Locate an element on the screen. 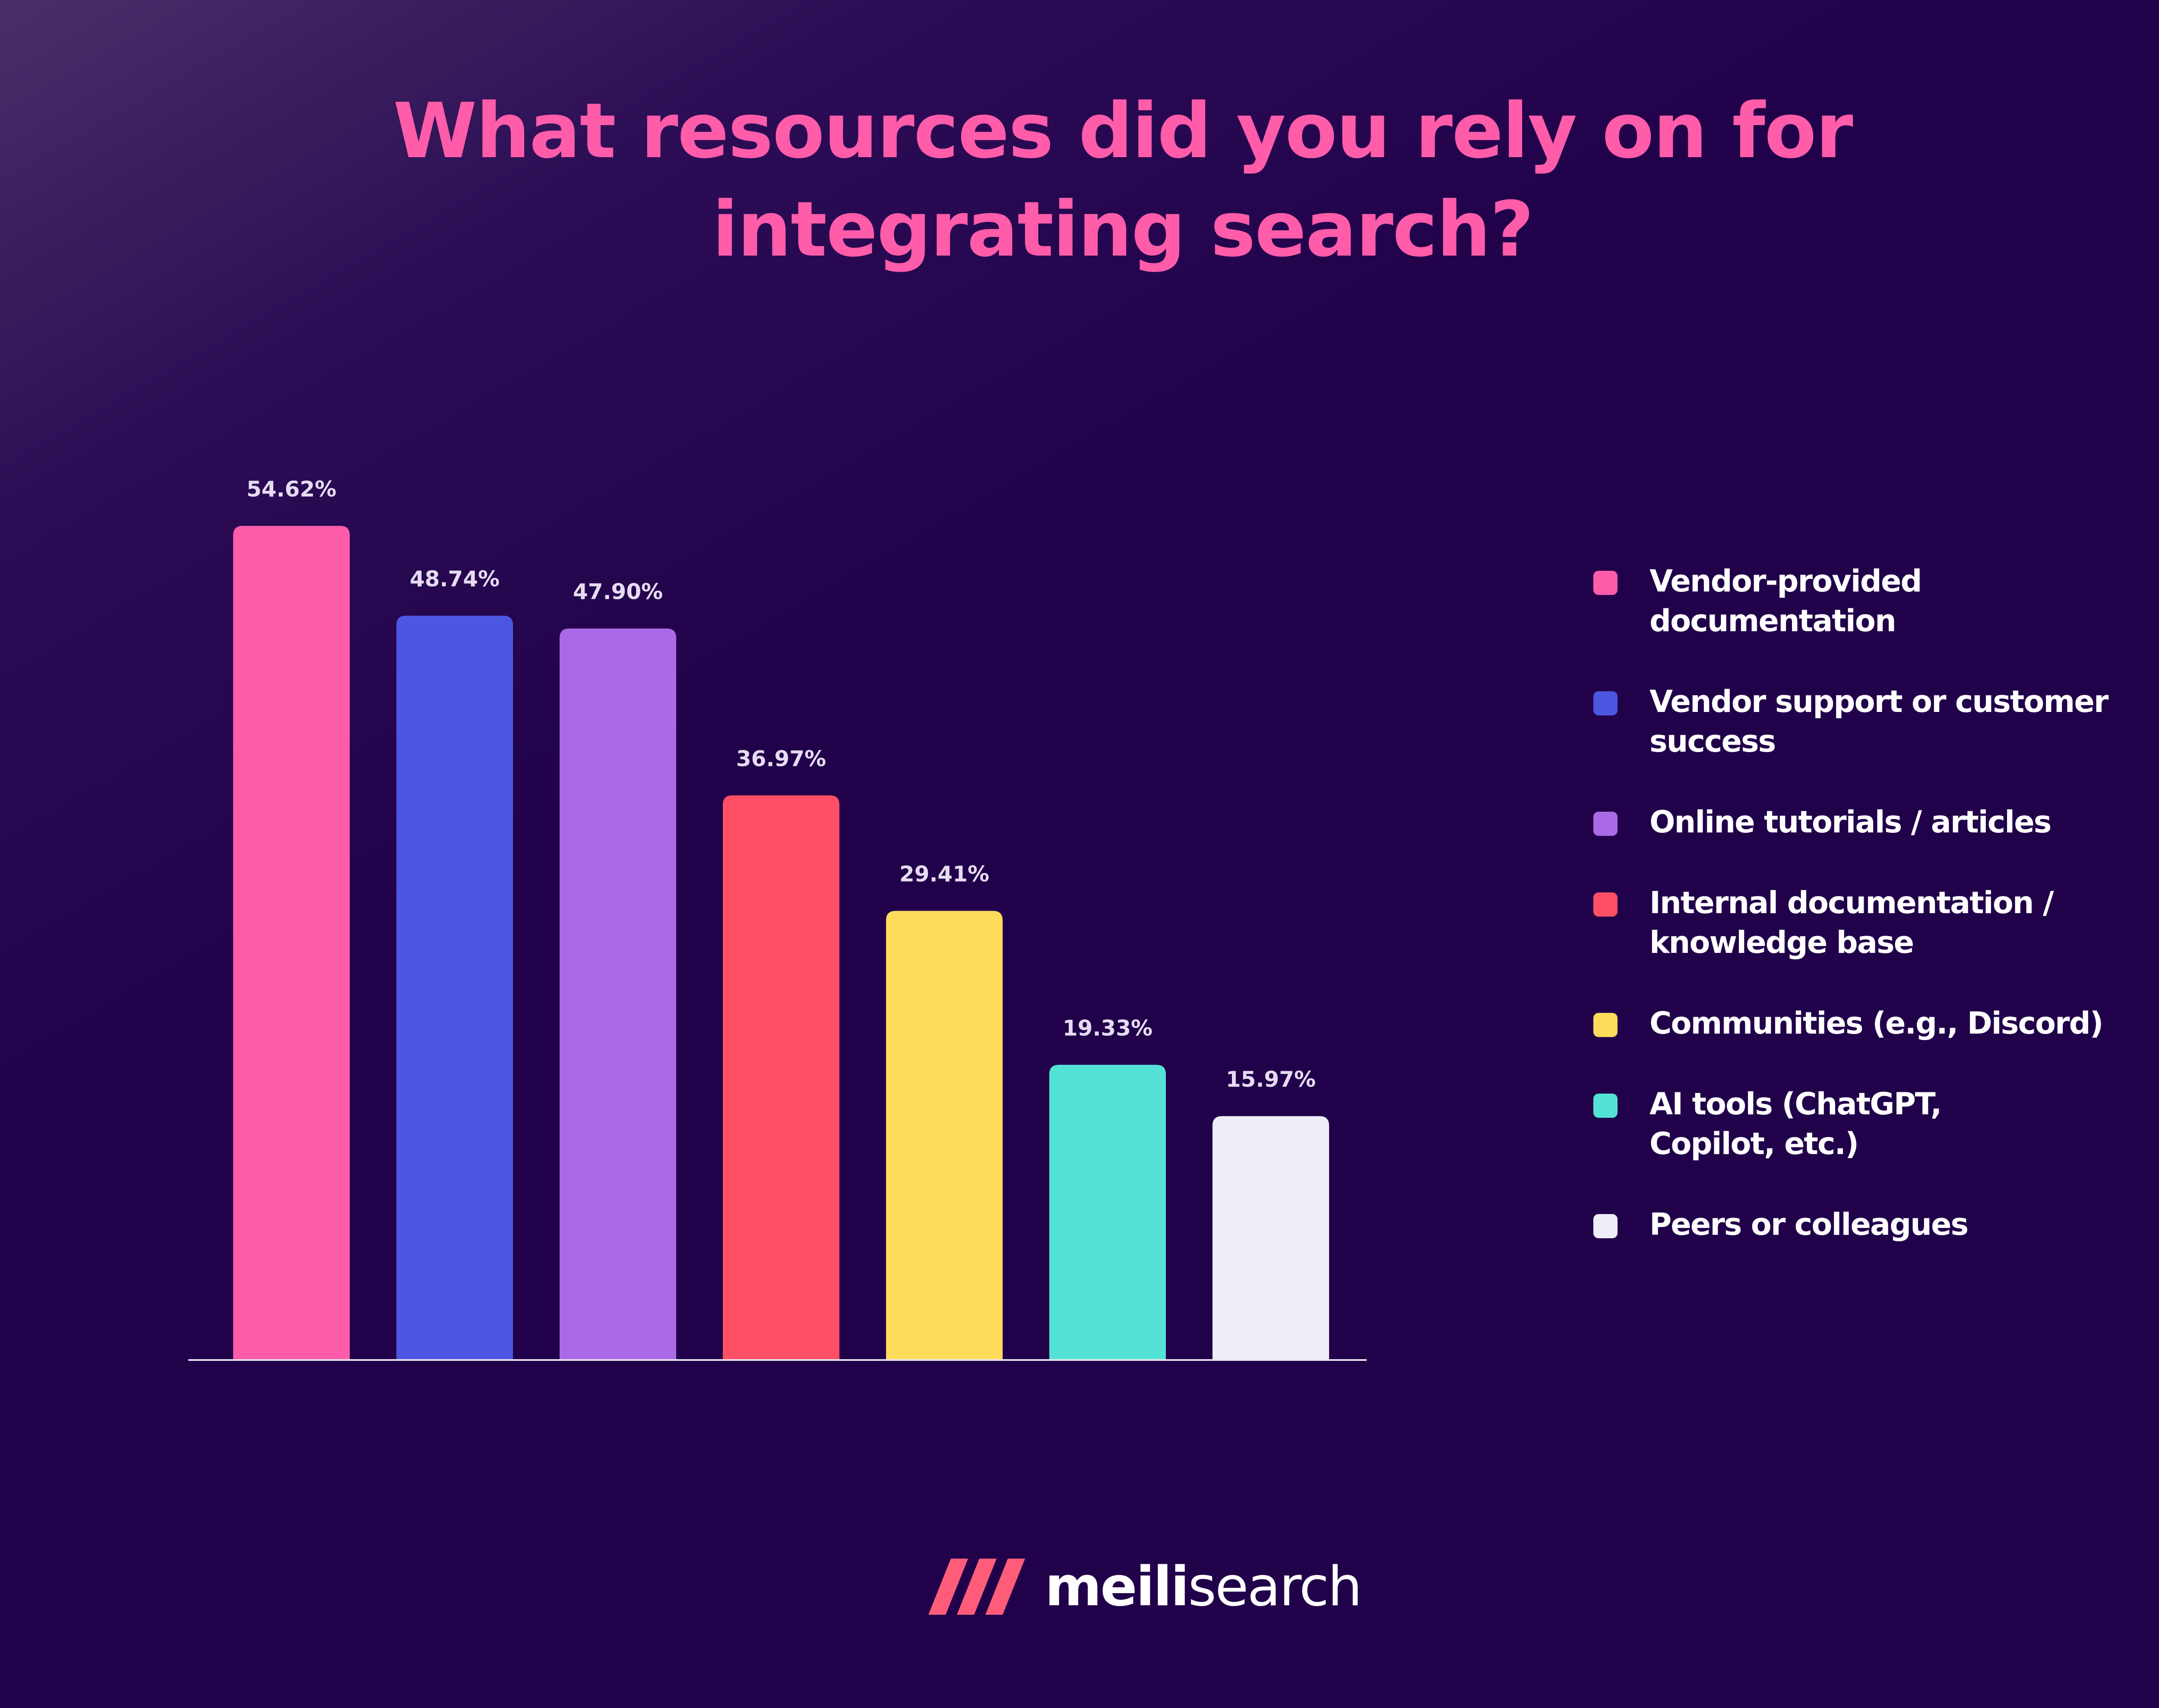  bar-value-label: 54.62% is located at coordinates (291, 490).